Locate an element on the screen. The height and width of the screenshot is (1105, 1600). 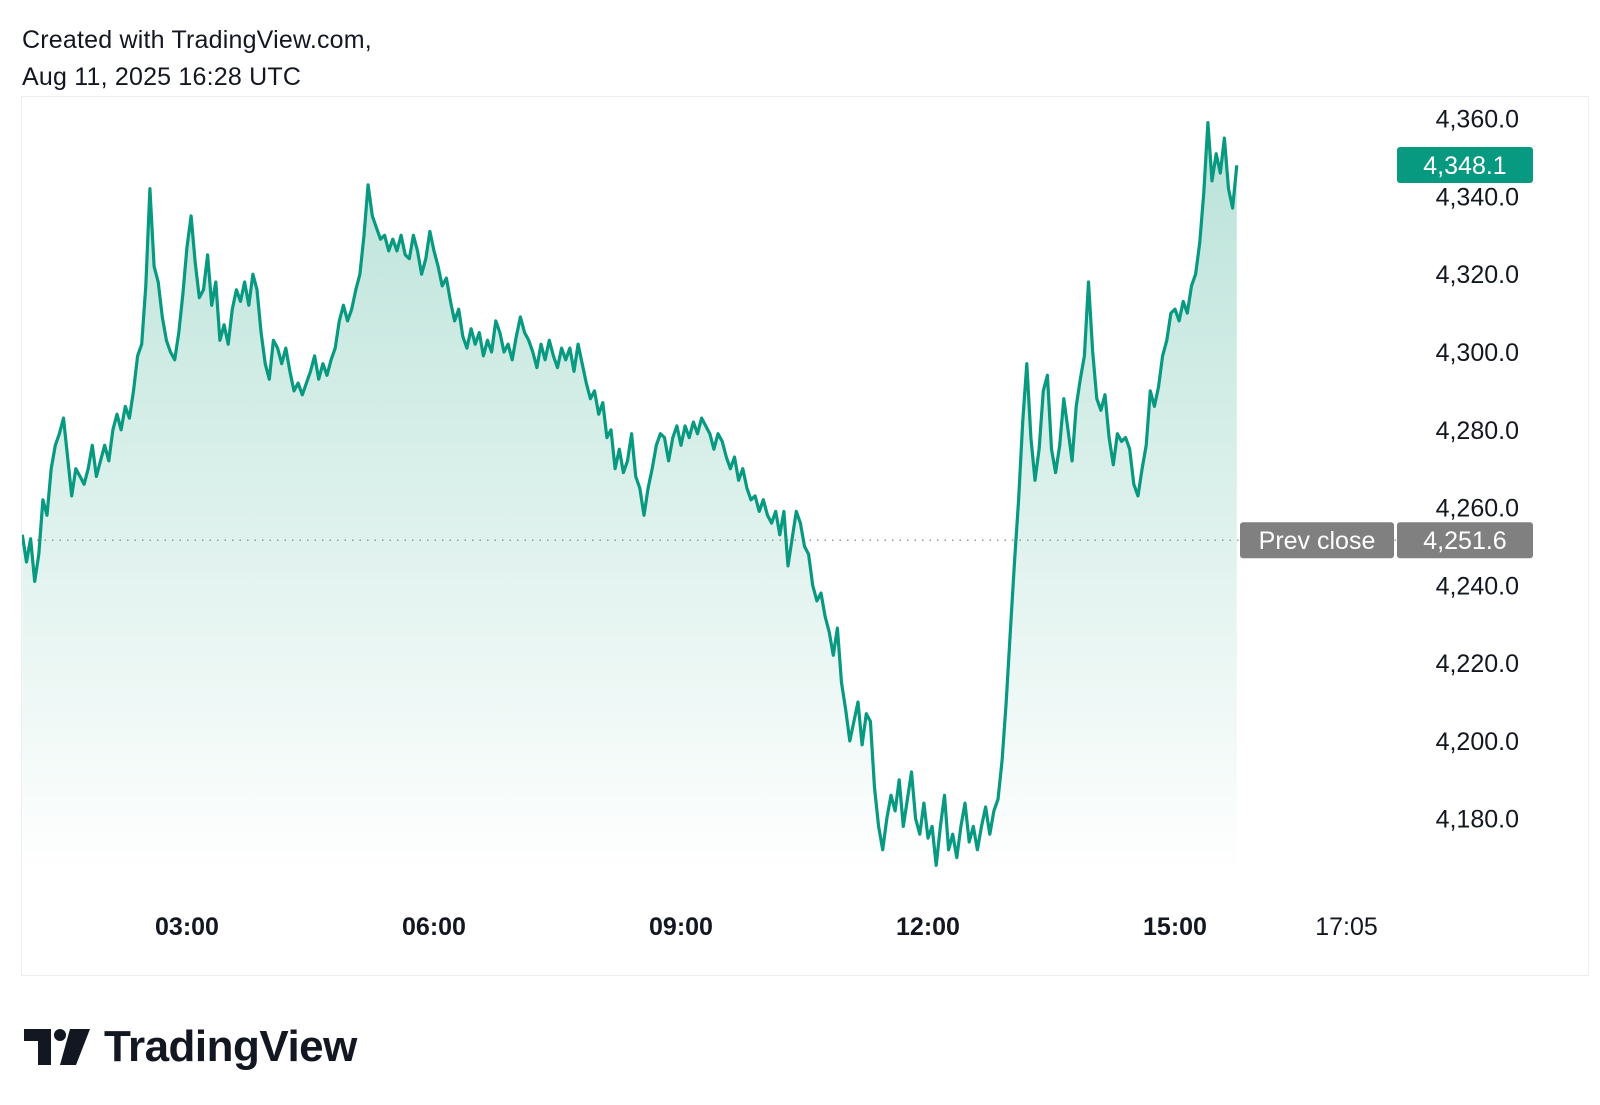
x-tick-label: 12:00 is located at coordinates (928, 927).